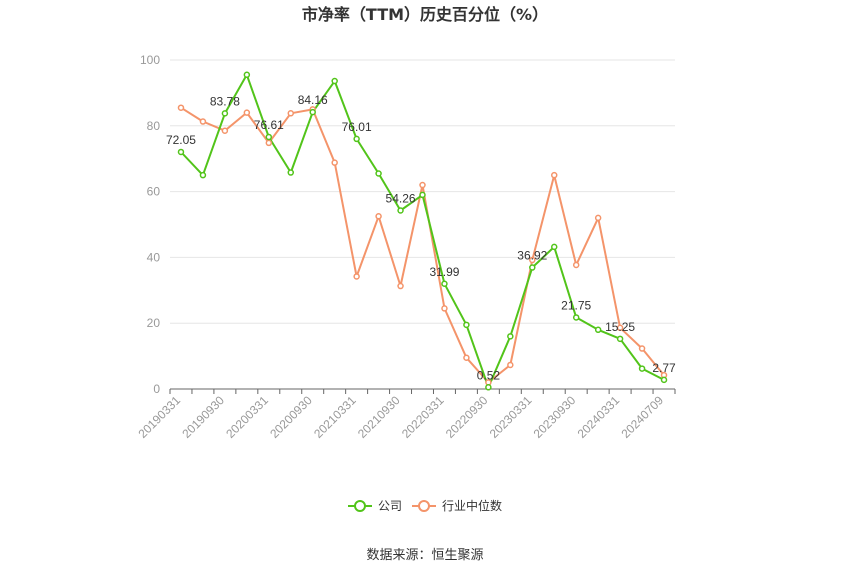  What do you see at coordinates (444, 272) in the screenshot?
I see `data-label: 31.99` at bounding box center [444, 272].